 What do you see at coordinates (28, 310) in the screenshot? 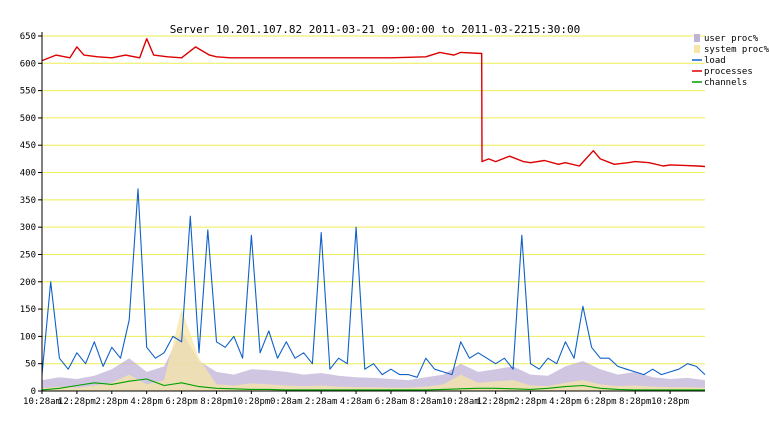
I see `y-tick-label: 150` at bounding box center [28, 310].